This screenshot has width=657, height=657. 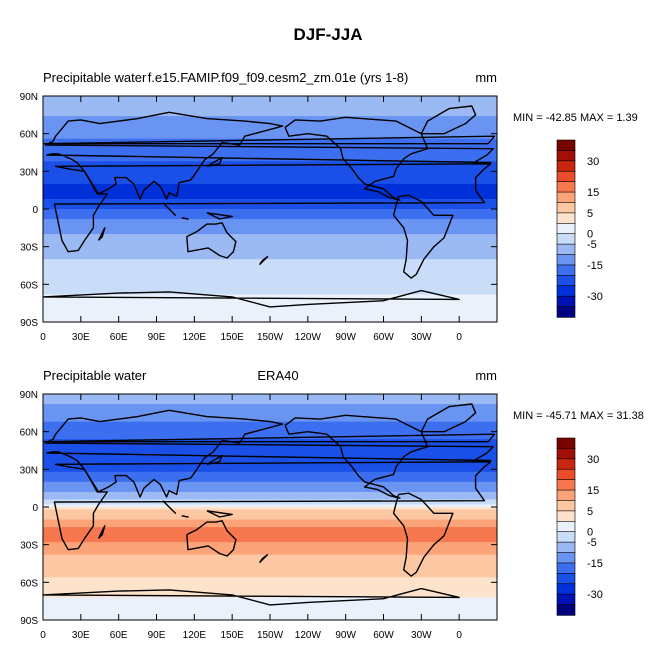 What do you see at coordinates (195, 337) in the screenshot?
I see `x-tick-label: 120E` at bounding box center [195, 337].